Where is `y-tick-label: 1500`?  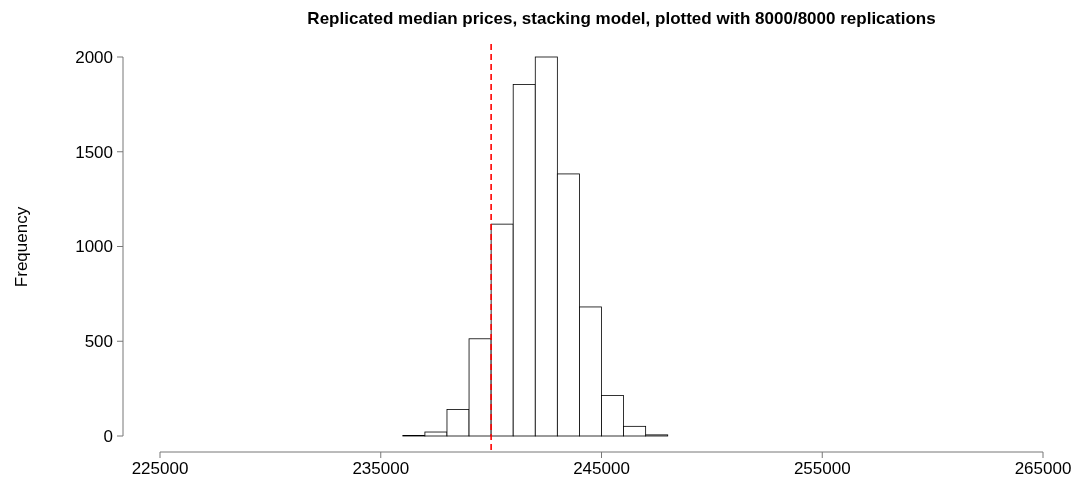 y-tick-label: 1500 is located at coordinates (94, 152).